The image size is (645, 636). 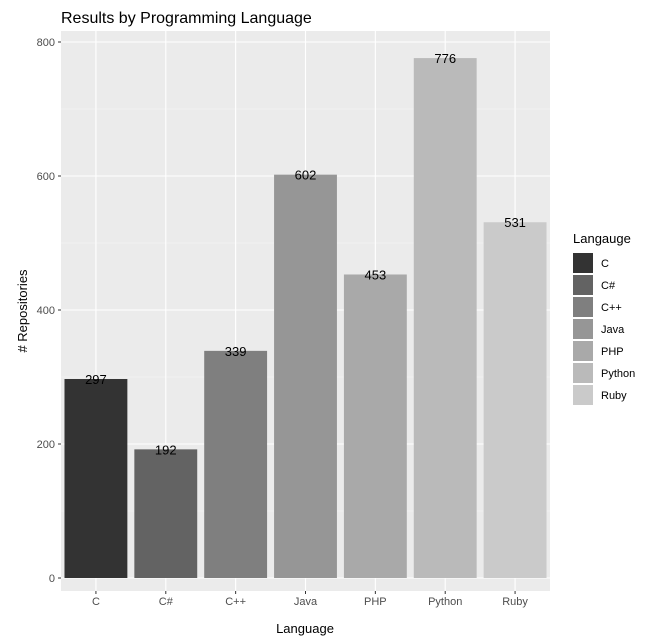 I want to click on legend: Langauge C C# C++ Java PHP Python Ruby, so click(x=604, y=318).